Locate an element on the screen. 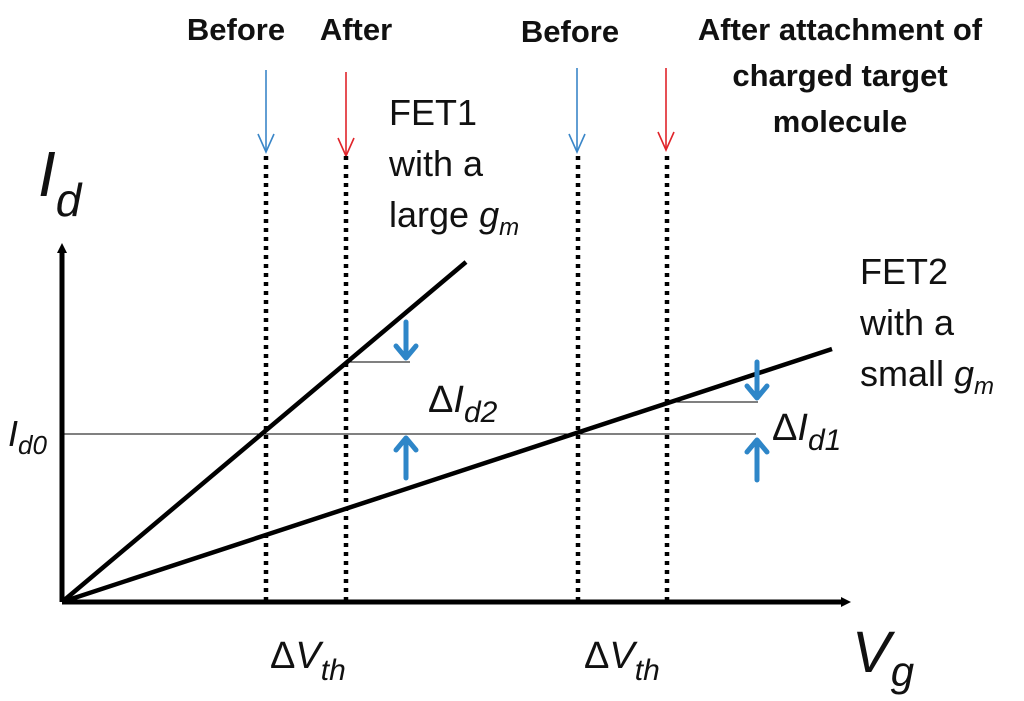  fet2-gm-symbol: g is located at coordinates (964, 373).